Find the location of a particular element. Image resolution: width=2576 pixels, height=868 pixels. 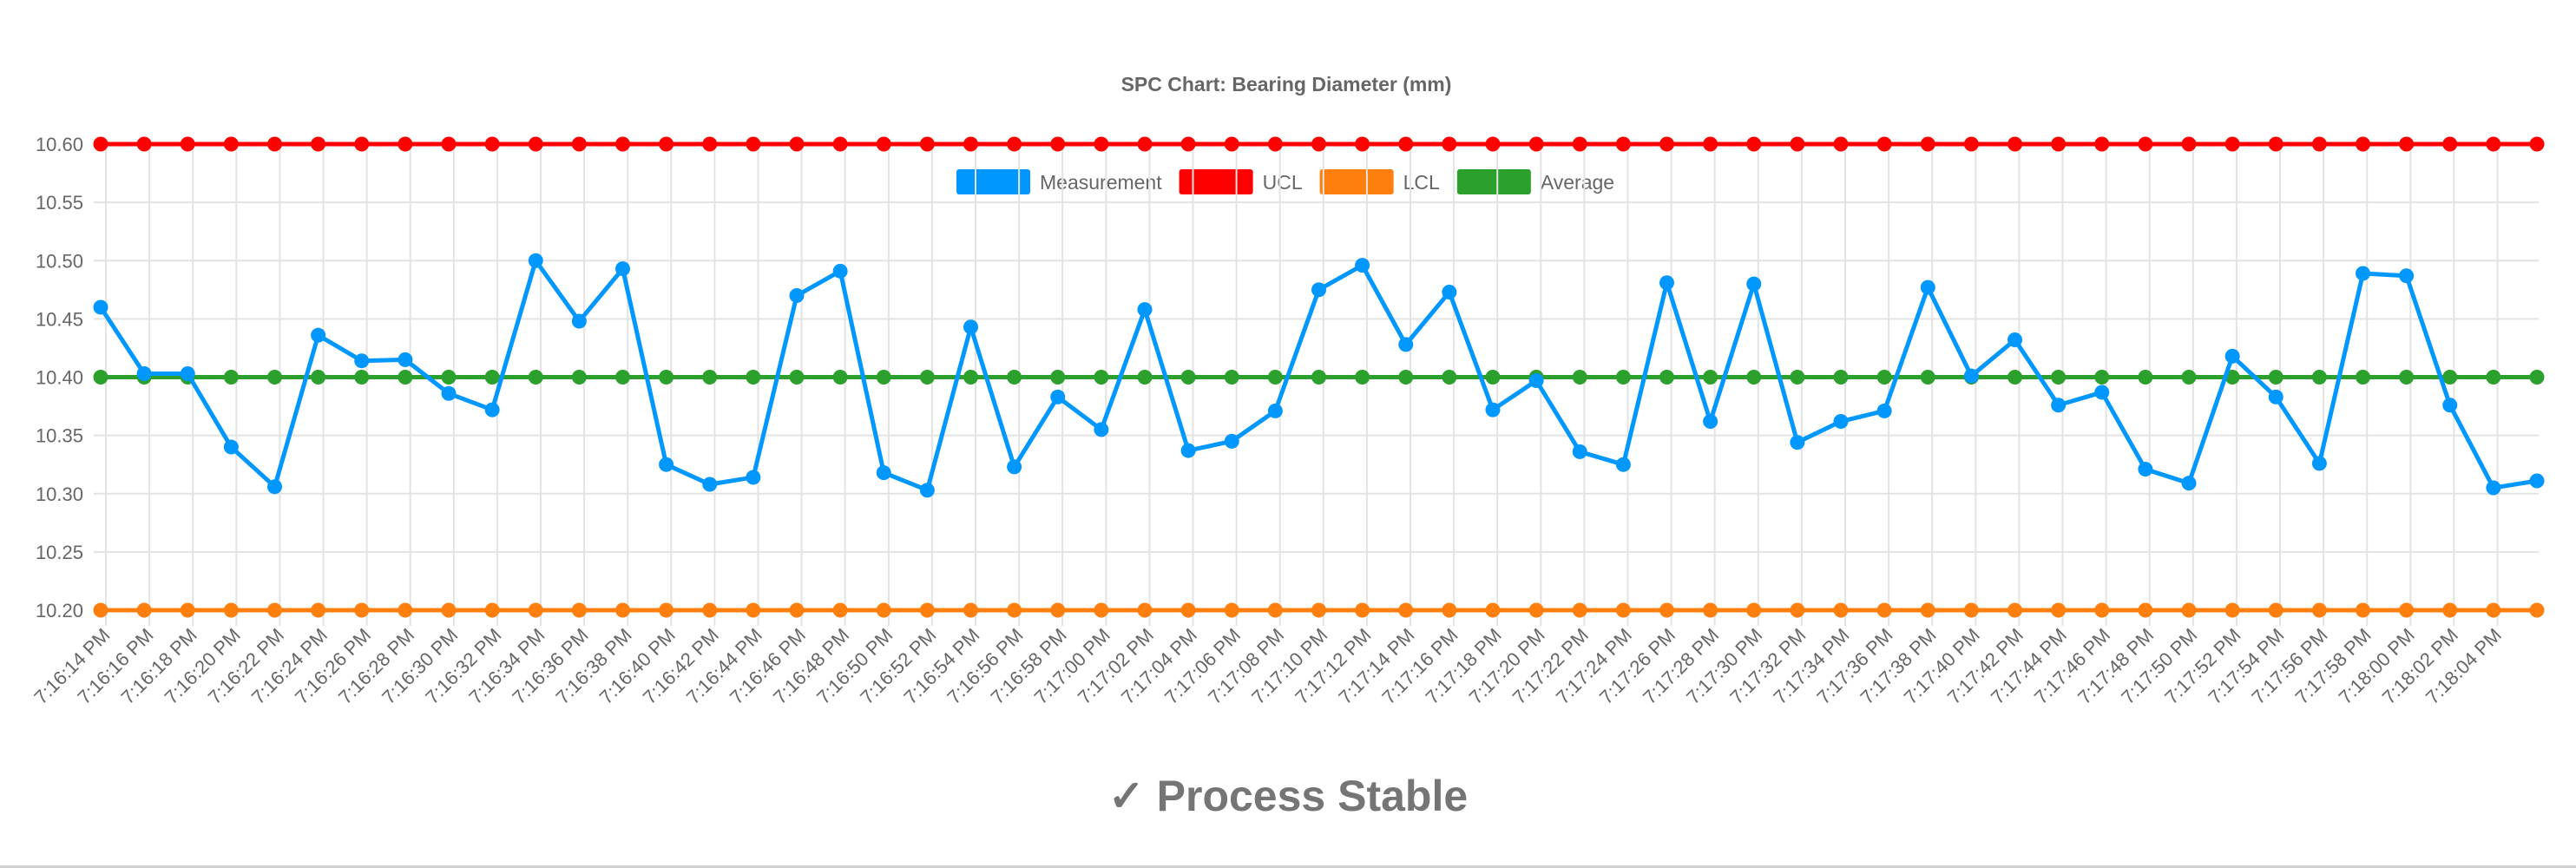

y-tick-label: 10.35 is located at coordinates (59, 436).